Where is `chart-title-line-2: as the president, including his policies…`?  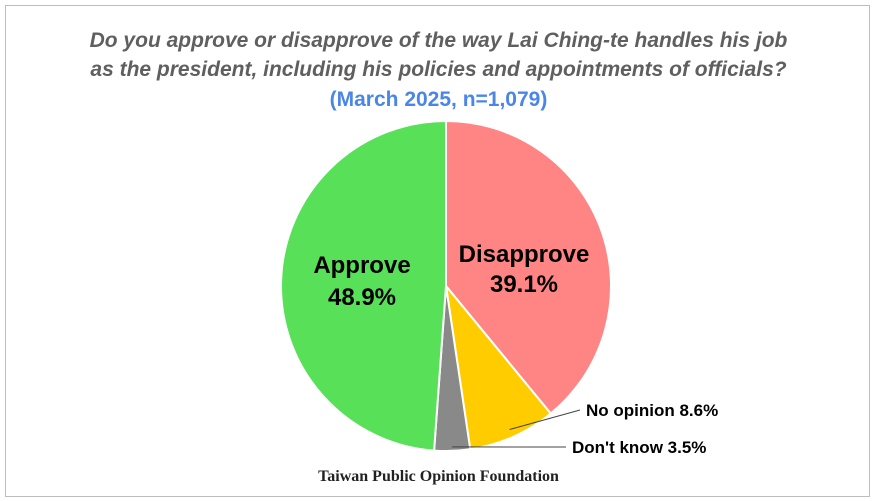
chart-title-line-2: as the president, including his policies… is located at coordinates (438, 69).